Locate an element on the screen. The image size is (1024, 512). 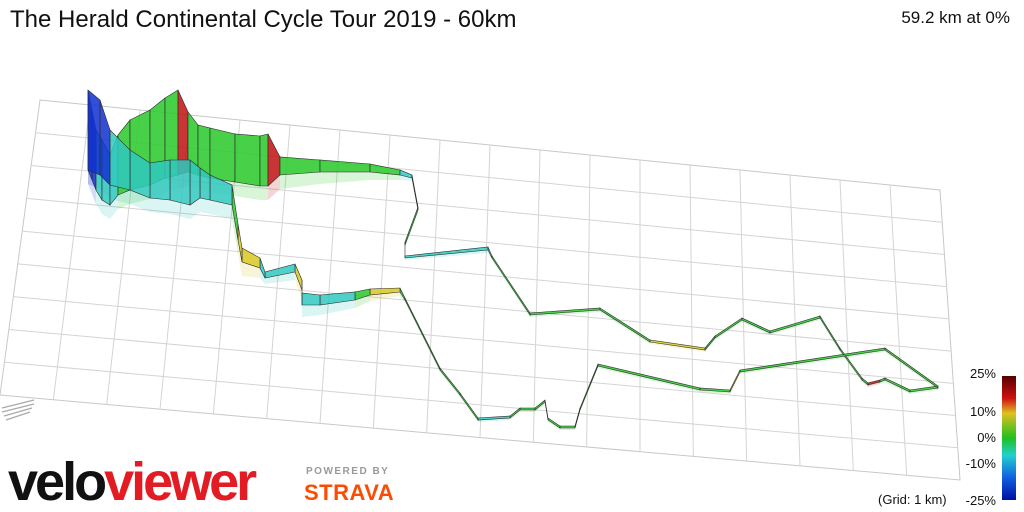
veloviewer-logo-text: veloviewer is located at coordinates (132, 480).